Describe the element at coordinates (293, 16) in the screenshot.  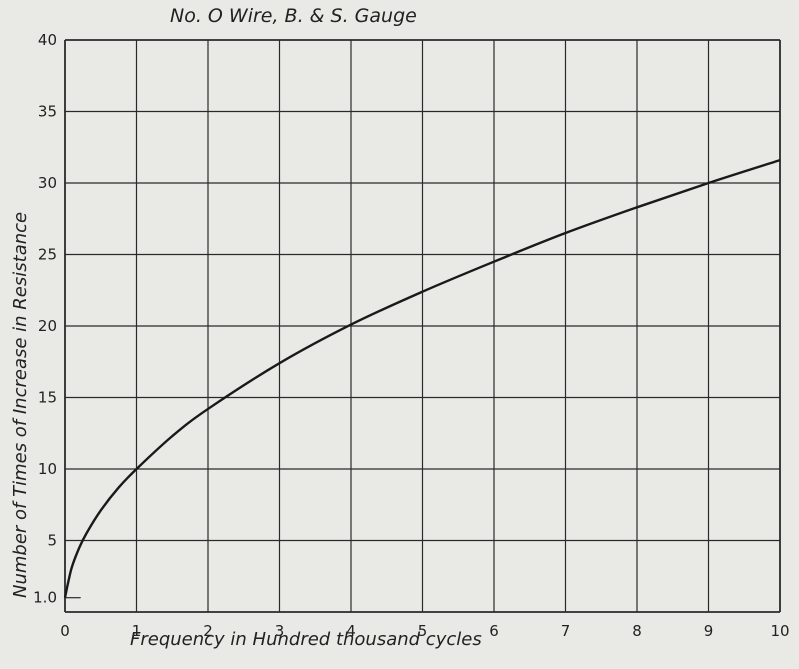
I see `chart-title: No. O Wire, B. & S. Gauge` at that location.